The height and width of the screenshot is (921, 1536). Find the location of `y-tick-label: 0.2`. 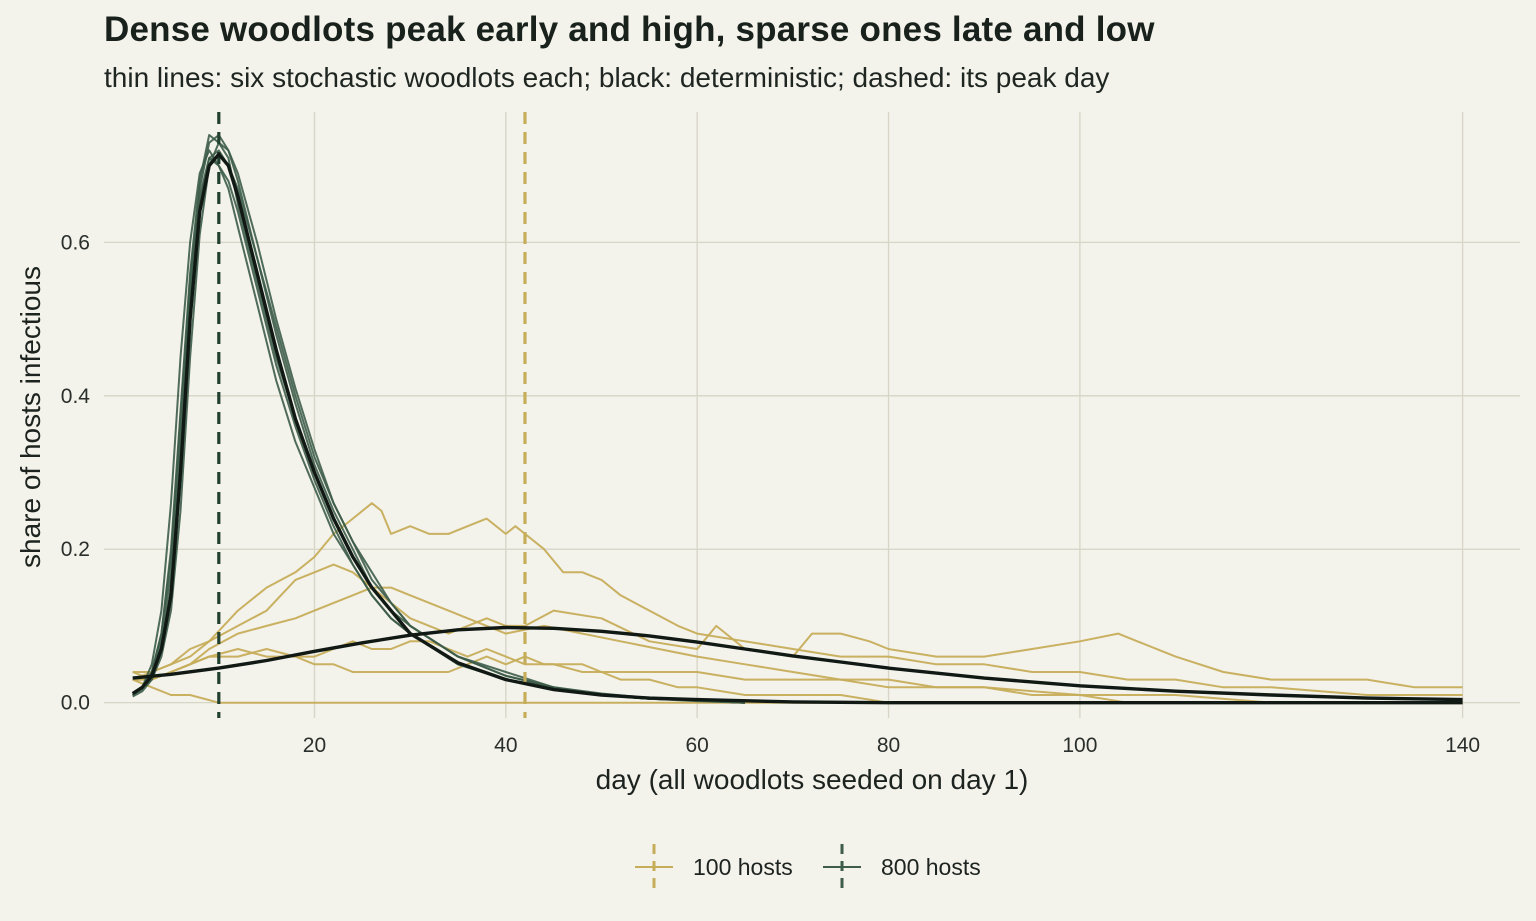

y-tick-label: 0.2 is located at coordinates (75, 549).